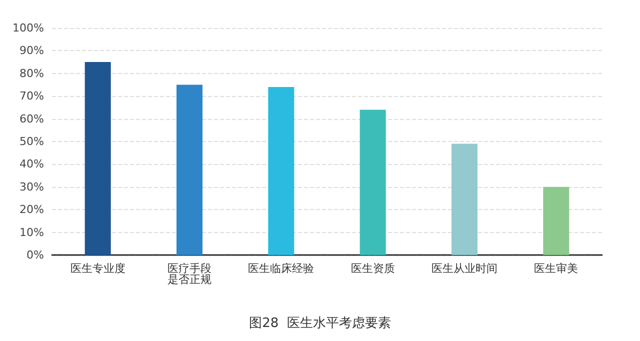 The width and height of the screenshot is (640, 341). I want to click on y-tick-label: 80%, so click(32, 73).